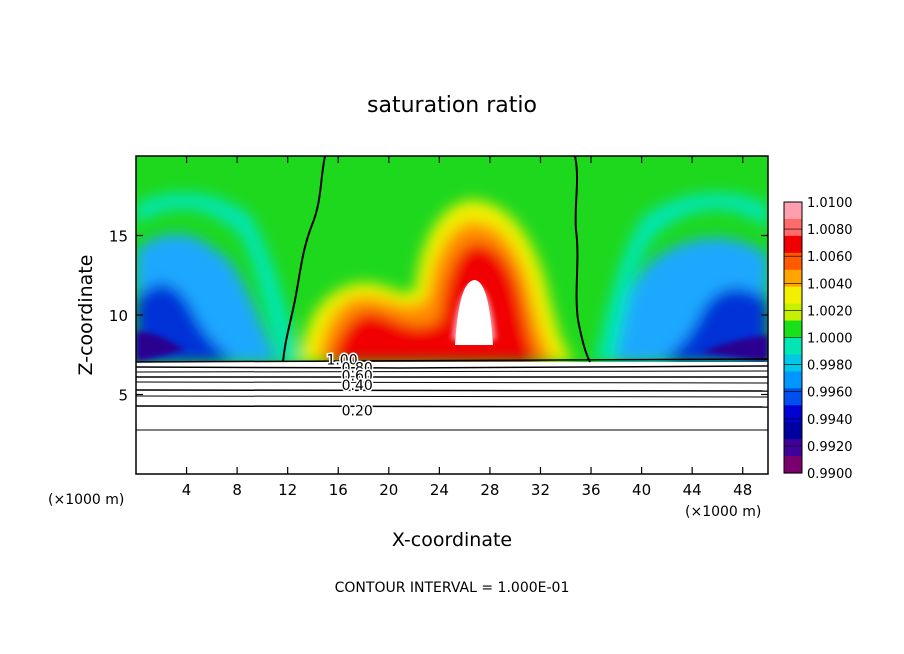 The height and width of the screenshot is (654, 904). Describe the element at coordinates (830, 447) in the screenshot. I see `colorbar-label: 0.9920` at that location.